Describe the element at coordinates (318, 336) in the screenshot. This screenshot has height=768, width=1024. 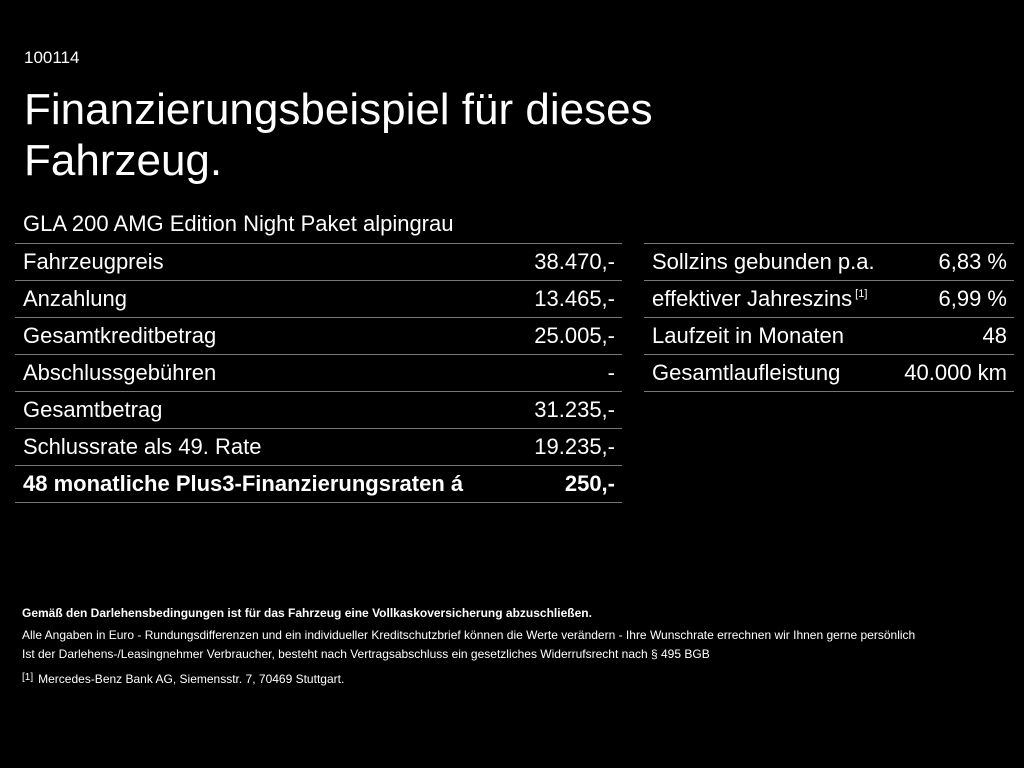
I see `table-row: Gesamtkreditbetrag 25.005,-` at that location.